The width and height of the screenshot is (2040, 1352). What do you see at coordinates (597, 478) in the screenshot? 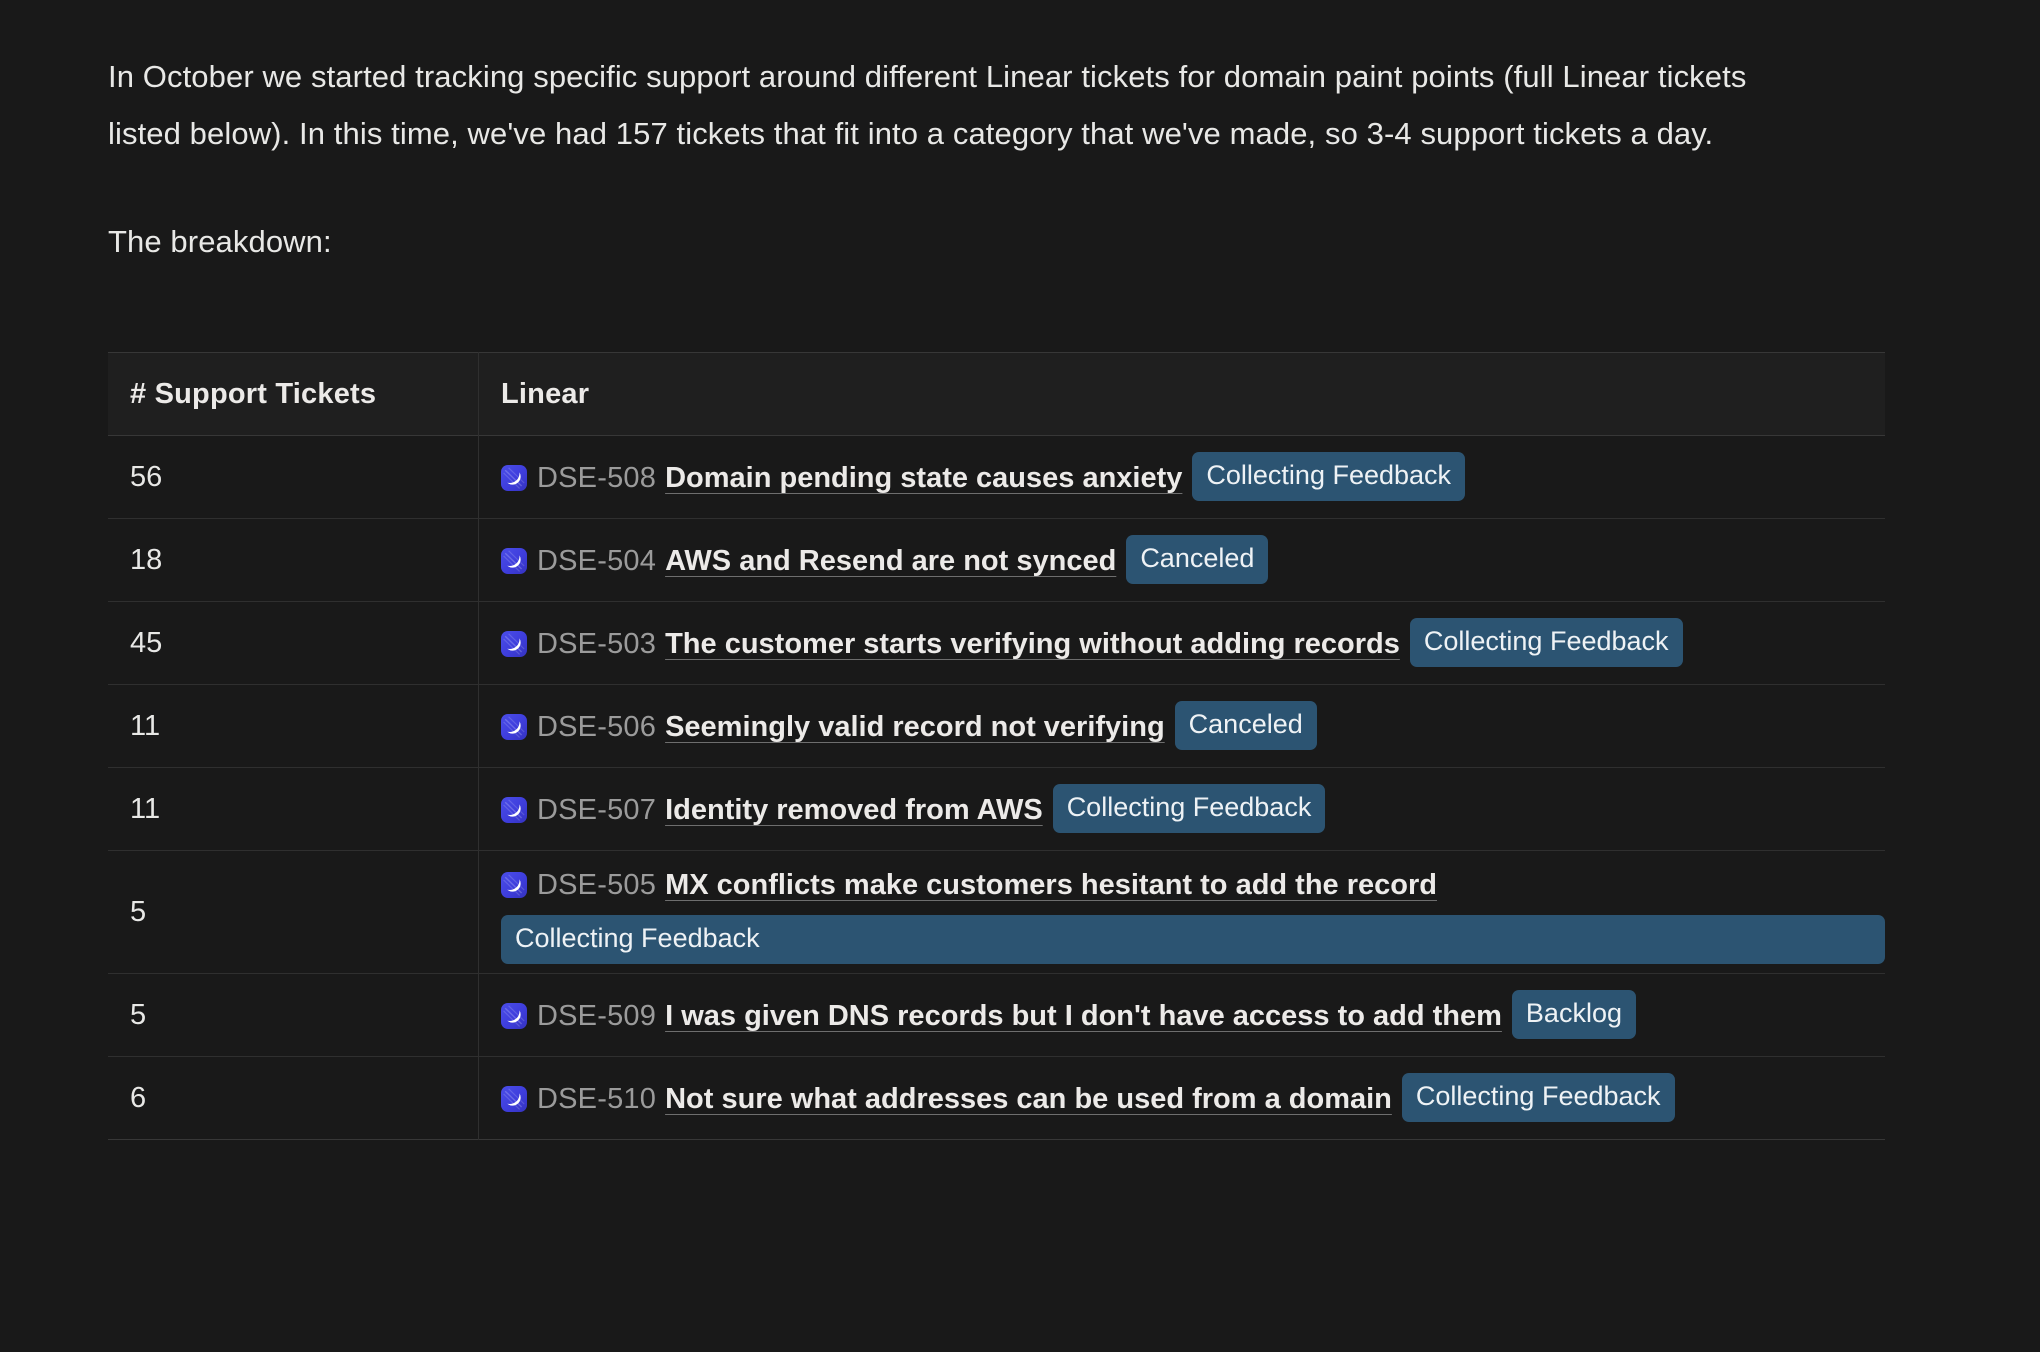
I see `ticket-id: DSE-508` at bounding box center [597, 478].